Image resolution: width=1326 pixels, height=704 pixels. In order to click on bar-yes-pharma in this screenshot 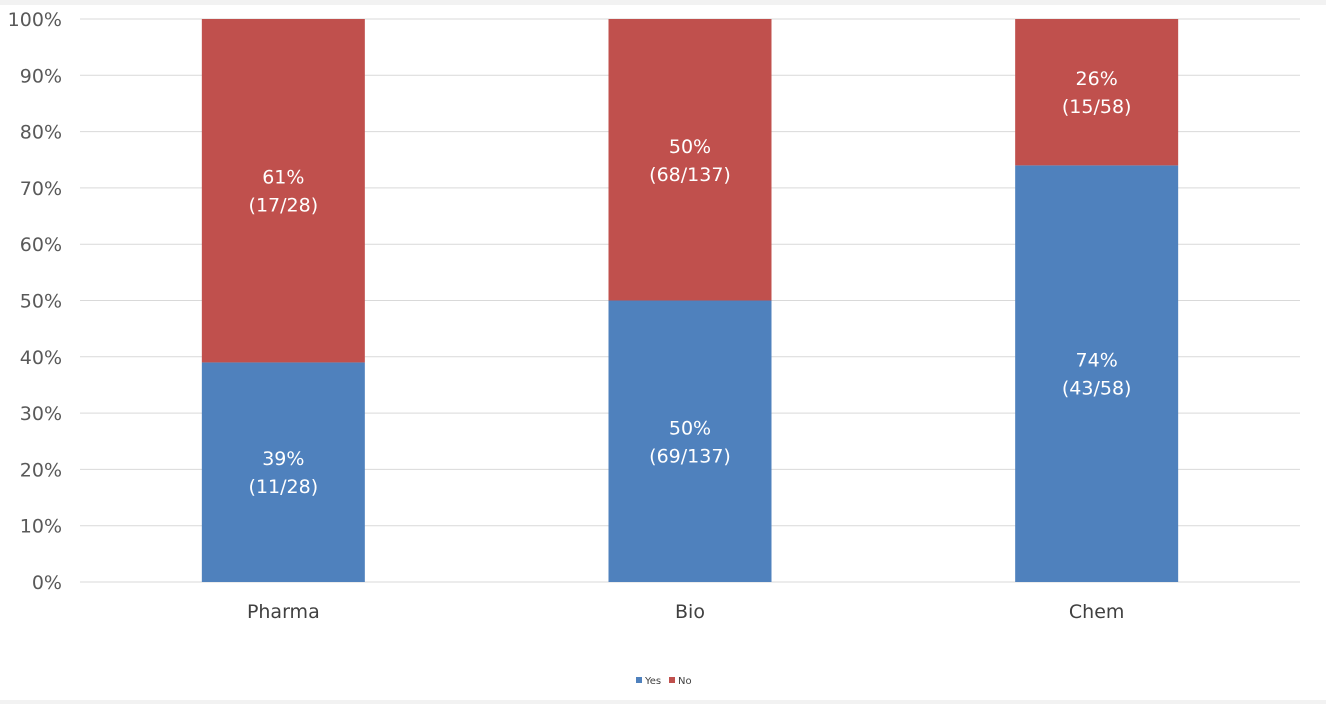, I will do `click(283, 472)`.